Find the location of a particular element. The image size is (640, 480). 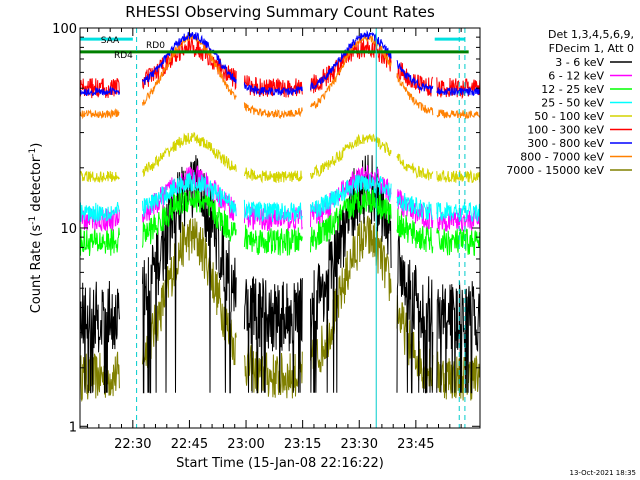

x-tick-label: 23:15 is located at coordinates (302, 444).